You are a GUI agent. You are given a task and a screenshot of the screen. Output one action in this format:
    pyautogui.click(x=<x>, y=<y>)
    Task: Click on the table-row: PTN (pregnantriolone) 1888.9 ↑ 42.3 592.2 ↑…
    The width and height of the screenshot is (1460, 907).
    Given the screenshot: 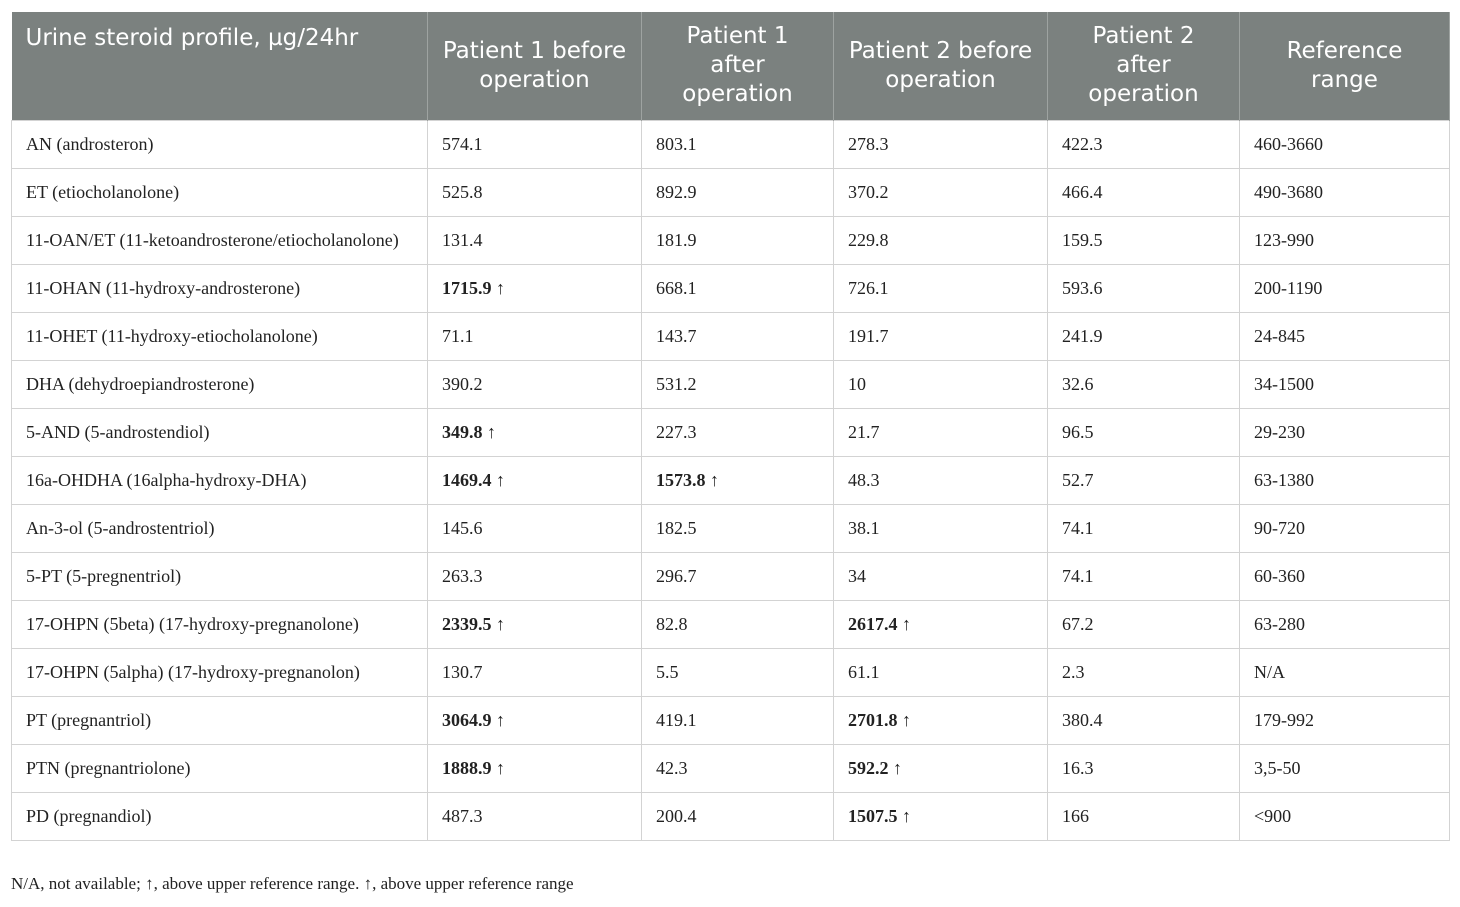 What is the action you would take?
    pyautogui.click(x=730, y=768)
    